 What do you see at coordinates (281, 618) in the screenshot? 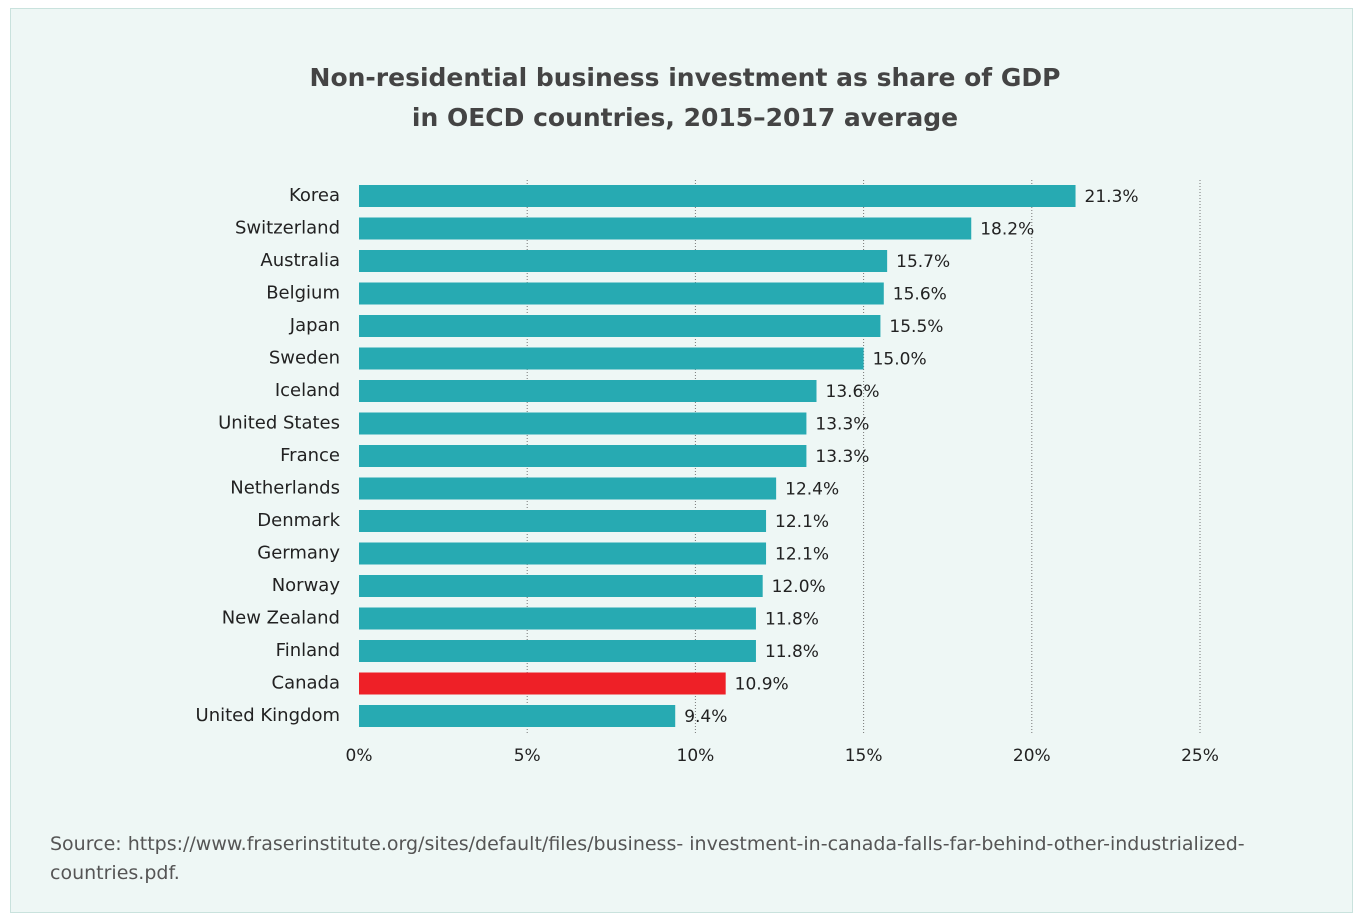
I see `category-label: New Zealand` at bounding box center [281, 618].